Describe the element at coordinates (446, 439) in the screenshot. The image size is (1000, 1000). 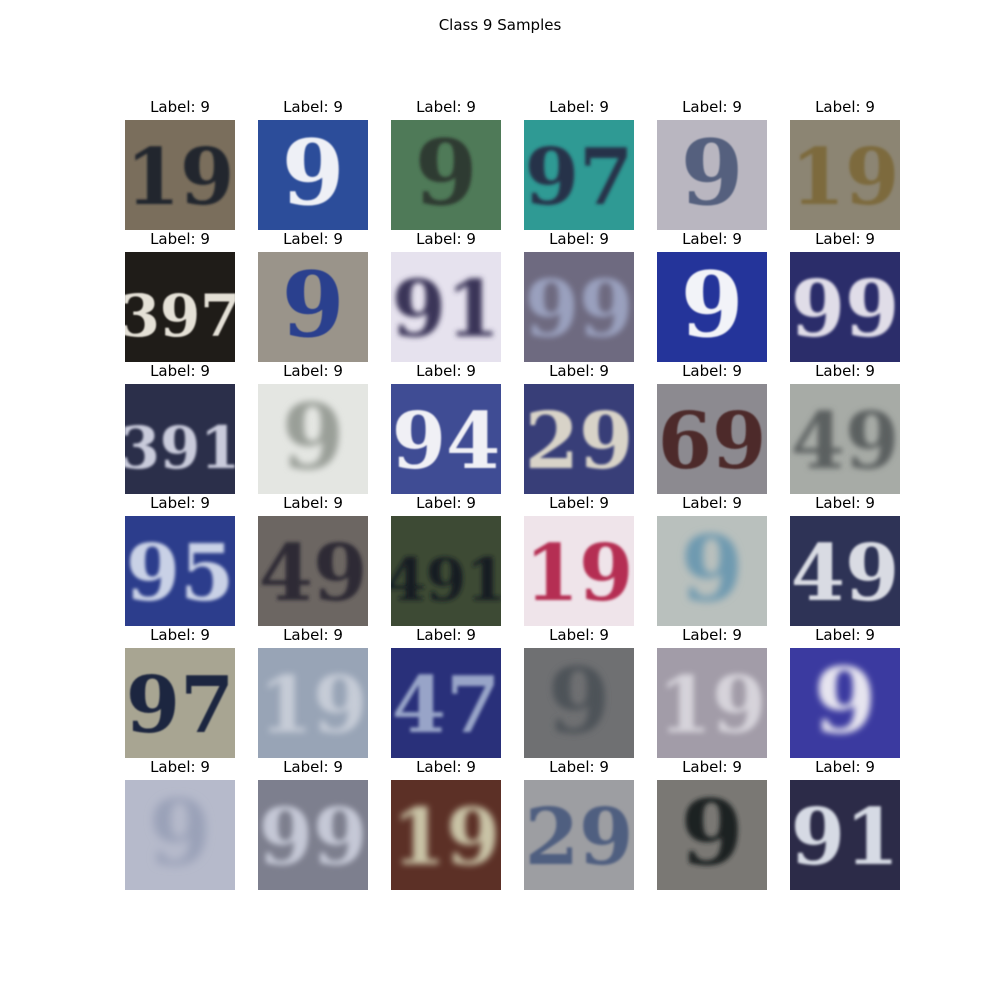
I see `sample-image: 94` at that location.